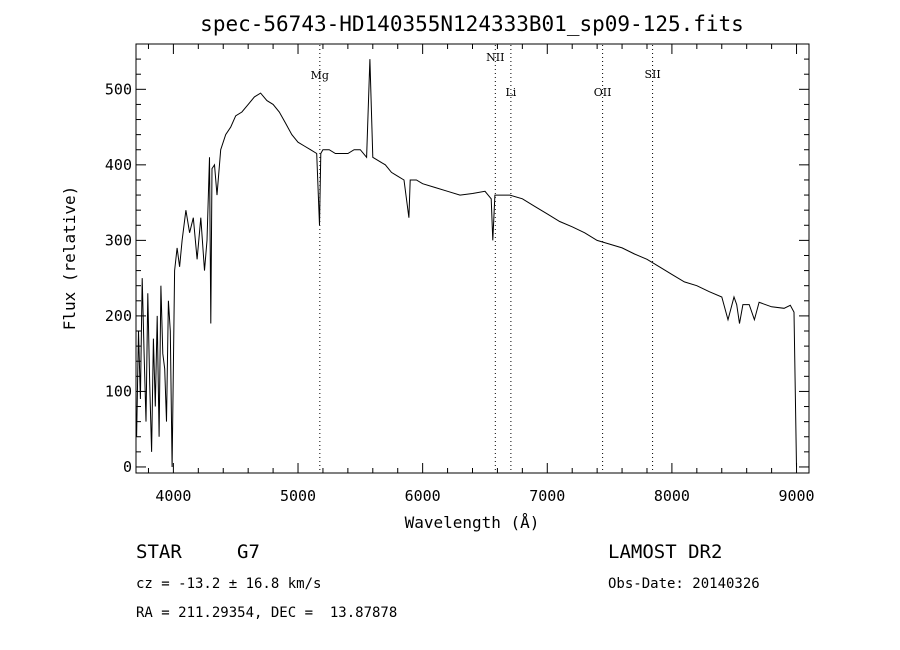 The height and width of the screenshot is (650, 900). Describe the element at coordinates (665, 552) in the screenshot. I see `survey-name: LAMOST DR2` at that location.